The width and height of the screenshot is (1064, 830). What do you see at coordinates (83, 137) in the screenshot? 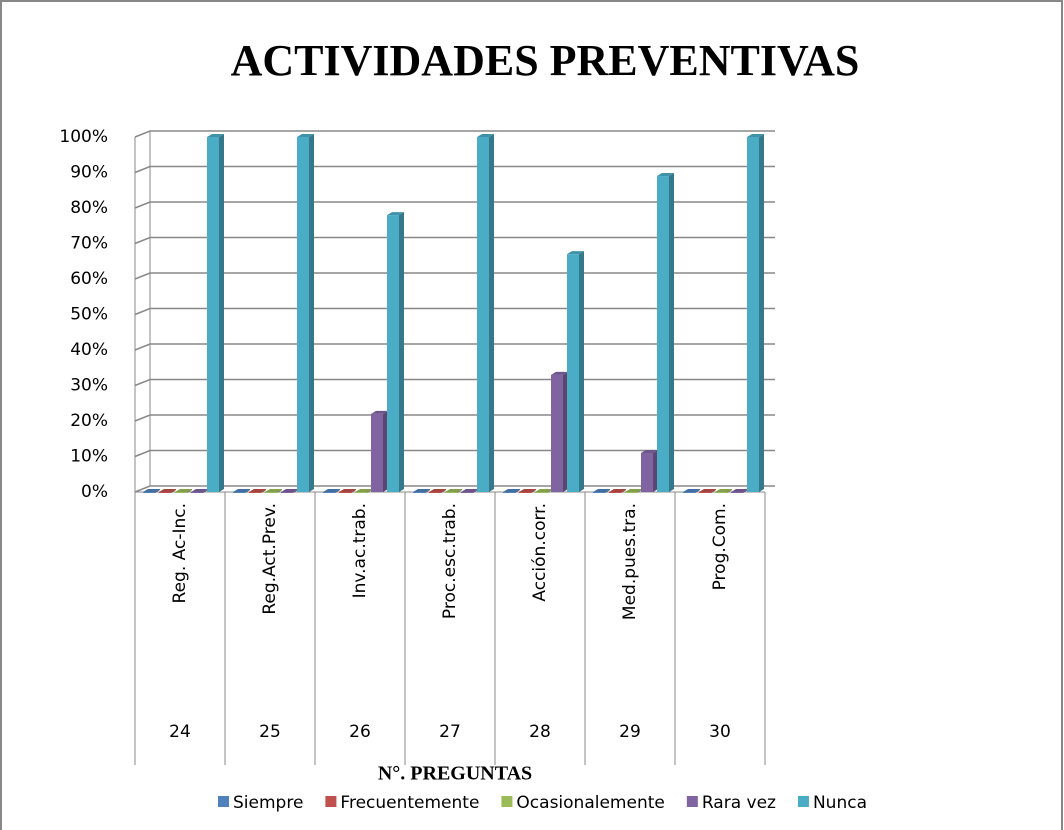
I see `y-tick-label: 100%` at bounding box center [83, 137].